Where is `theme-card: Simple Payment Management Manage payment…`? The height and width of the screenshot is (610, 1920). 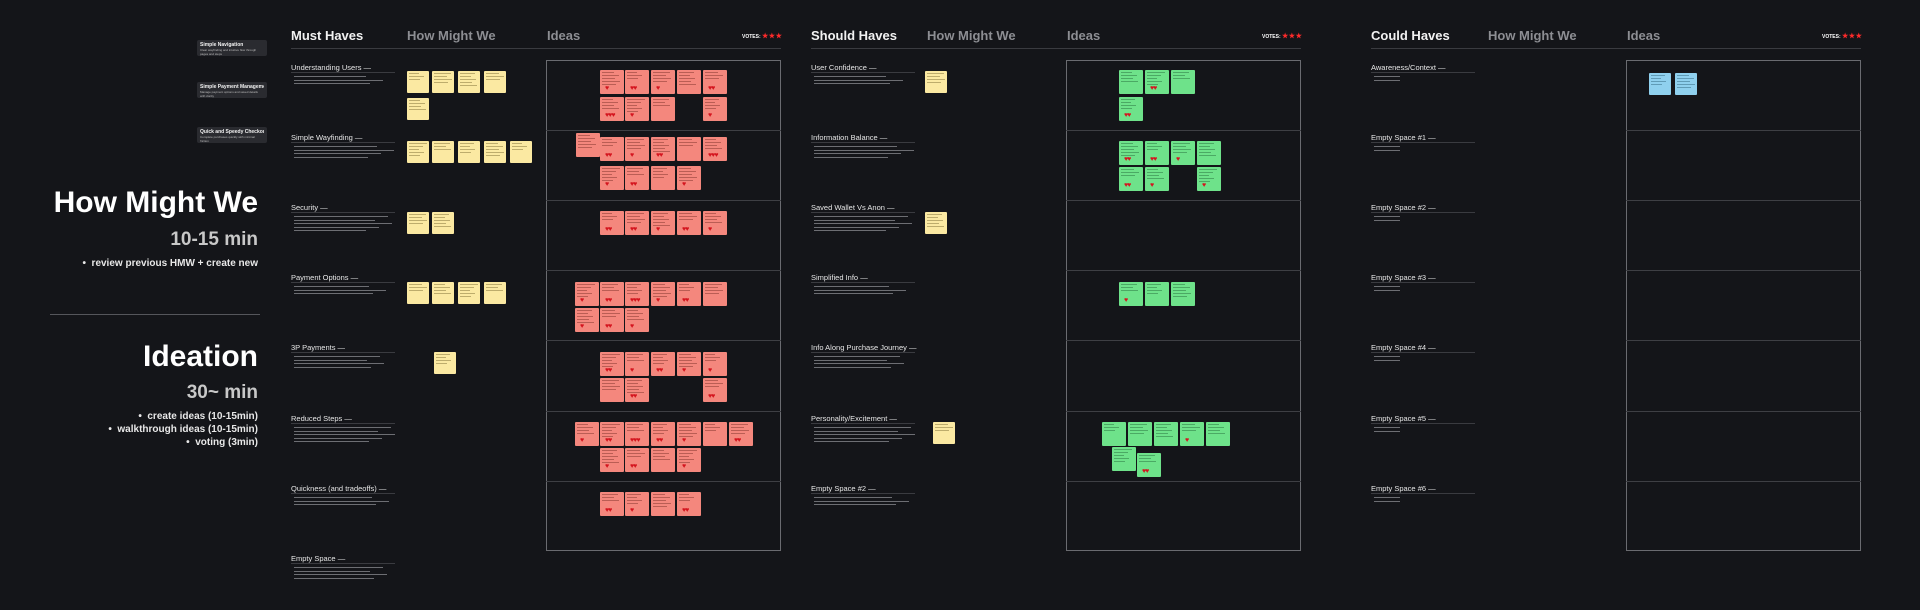
theme-card: Simple Payment Management Manage payment… is located at coordinates (232, 90).